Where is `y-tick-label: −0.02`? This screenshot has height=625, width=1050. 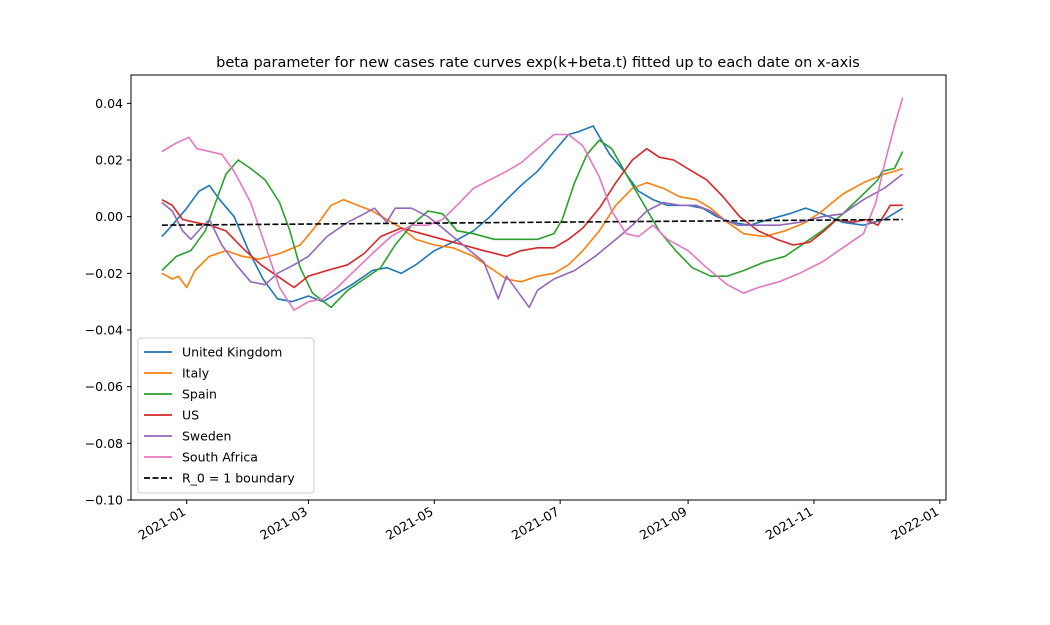
y-tick-label: −0.02 is located at coordinates (104, 273).